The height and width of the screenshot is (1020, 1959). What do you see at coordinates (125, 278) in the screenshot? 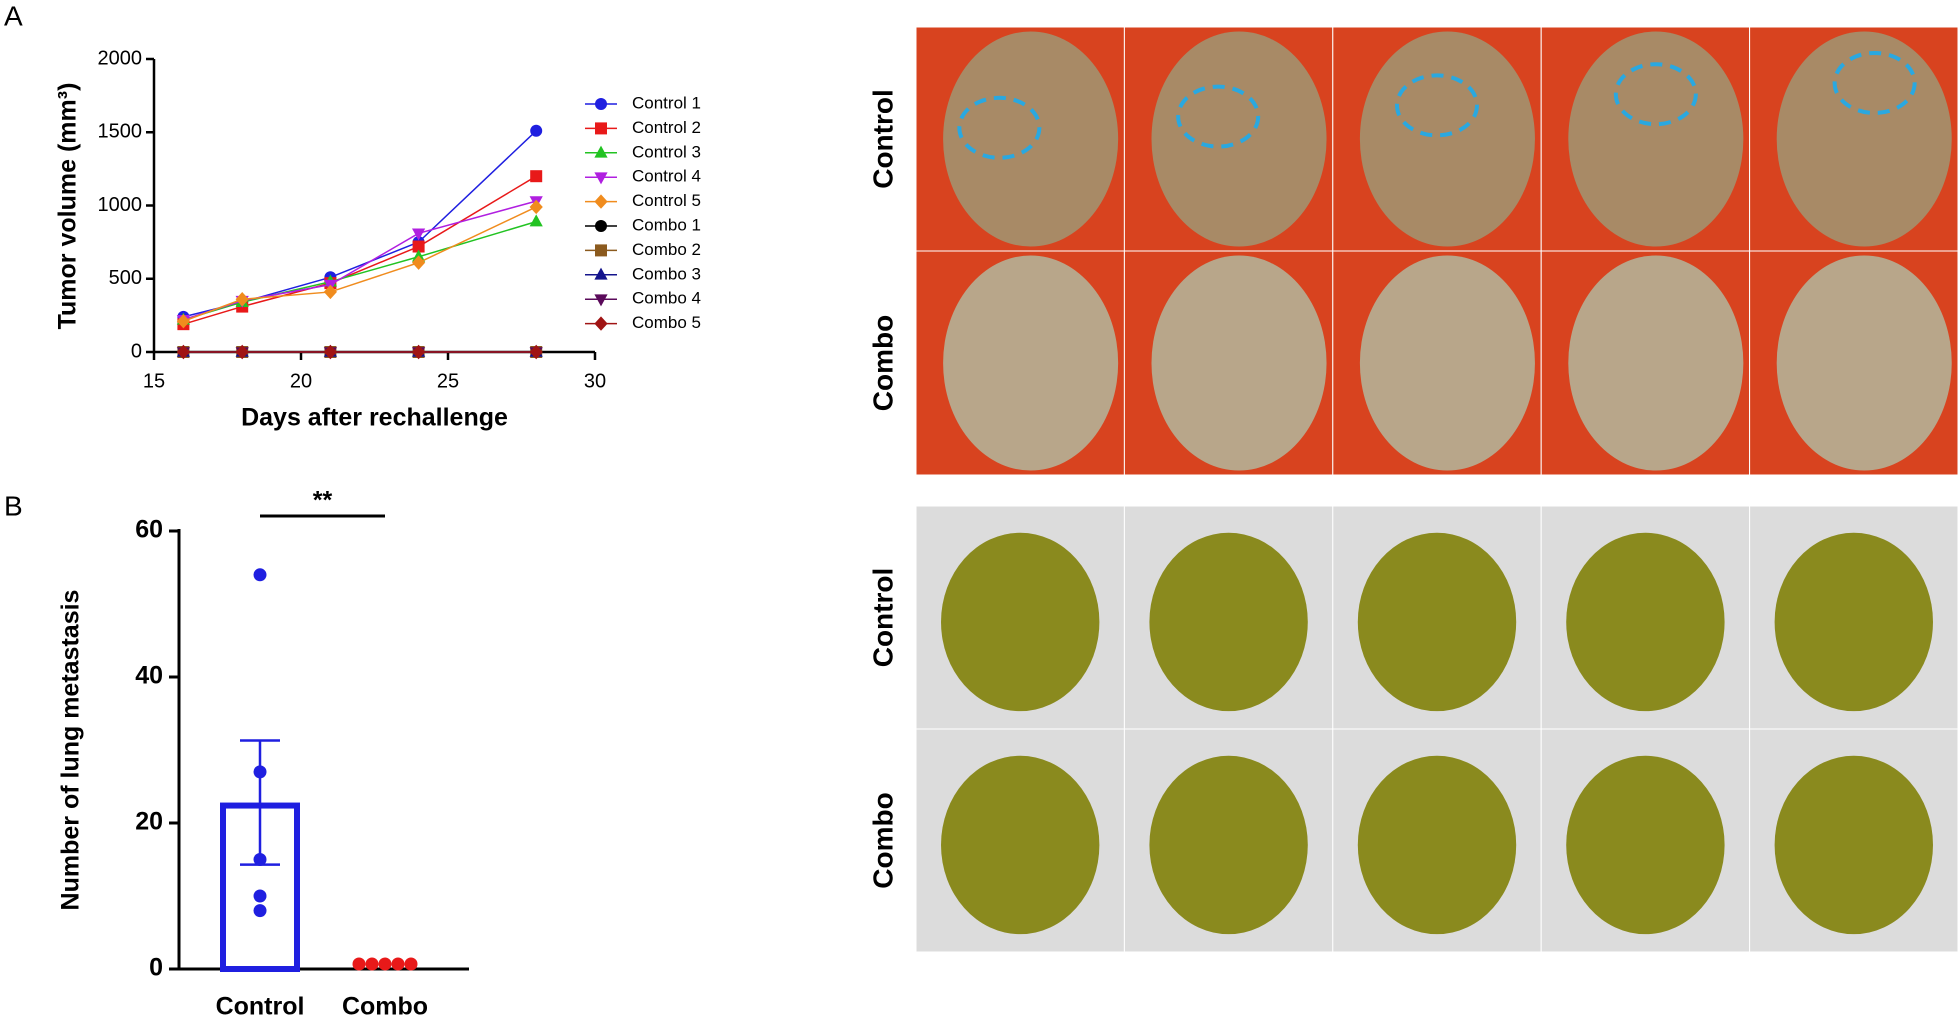
I see `y-tick-label: 500` at bounding box center [125, 278].